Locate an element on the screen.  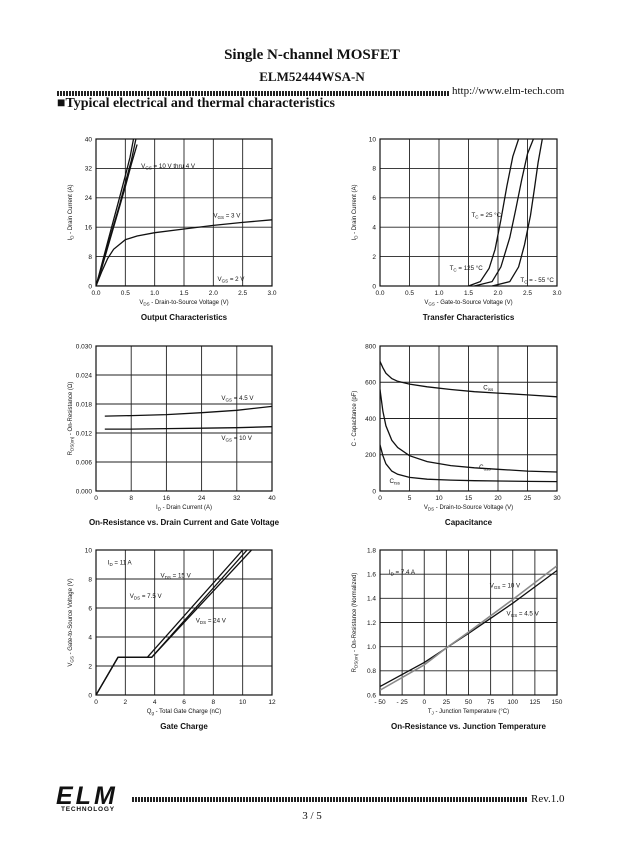
series-annotation: VDS = 7.5 V is located at coordinates (146, 597).